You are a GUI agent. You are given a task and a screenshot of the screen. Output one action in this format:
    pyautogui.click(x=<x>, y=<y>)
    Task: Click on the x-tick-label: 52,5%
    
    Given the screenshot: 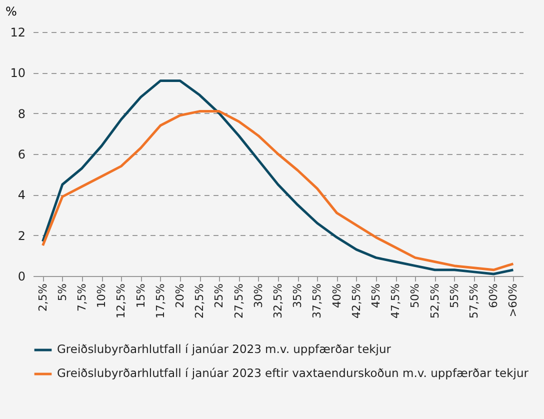 What is the action you would take?
    pyautogui.click(x=435, y=301)
    